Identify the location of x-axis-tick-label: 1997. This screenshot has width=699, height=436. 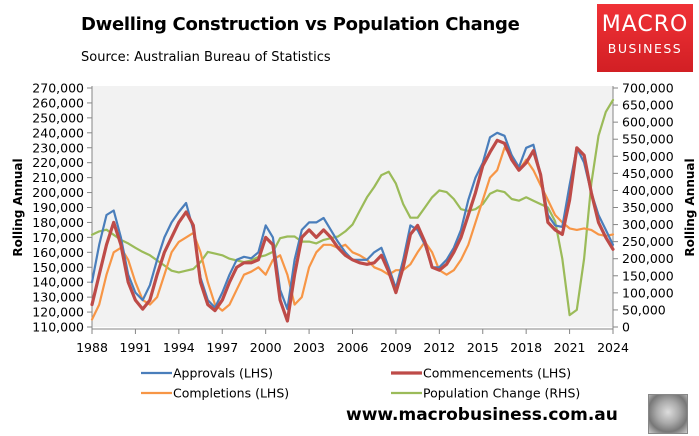
(222, 347).